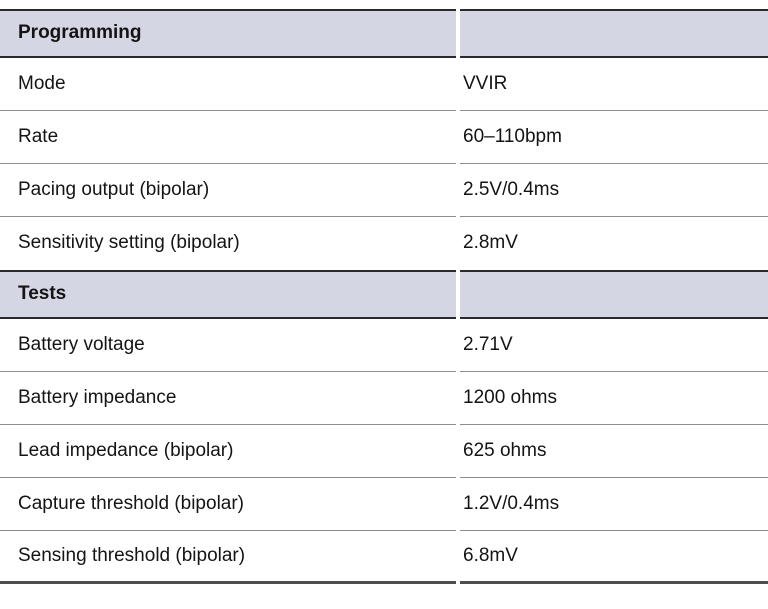 This screenshot has height=609, width=768. What do you see at coordinates (228, 398) in the screenshot?
I see `row-label: Battery impedance` at bounding box center [228, 398].